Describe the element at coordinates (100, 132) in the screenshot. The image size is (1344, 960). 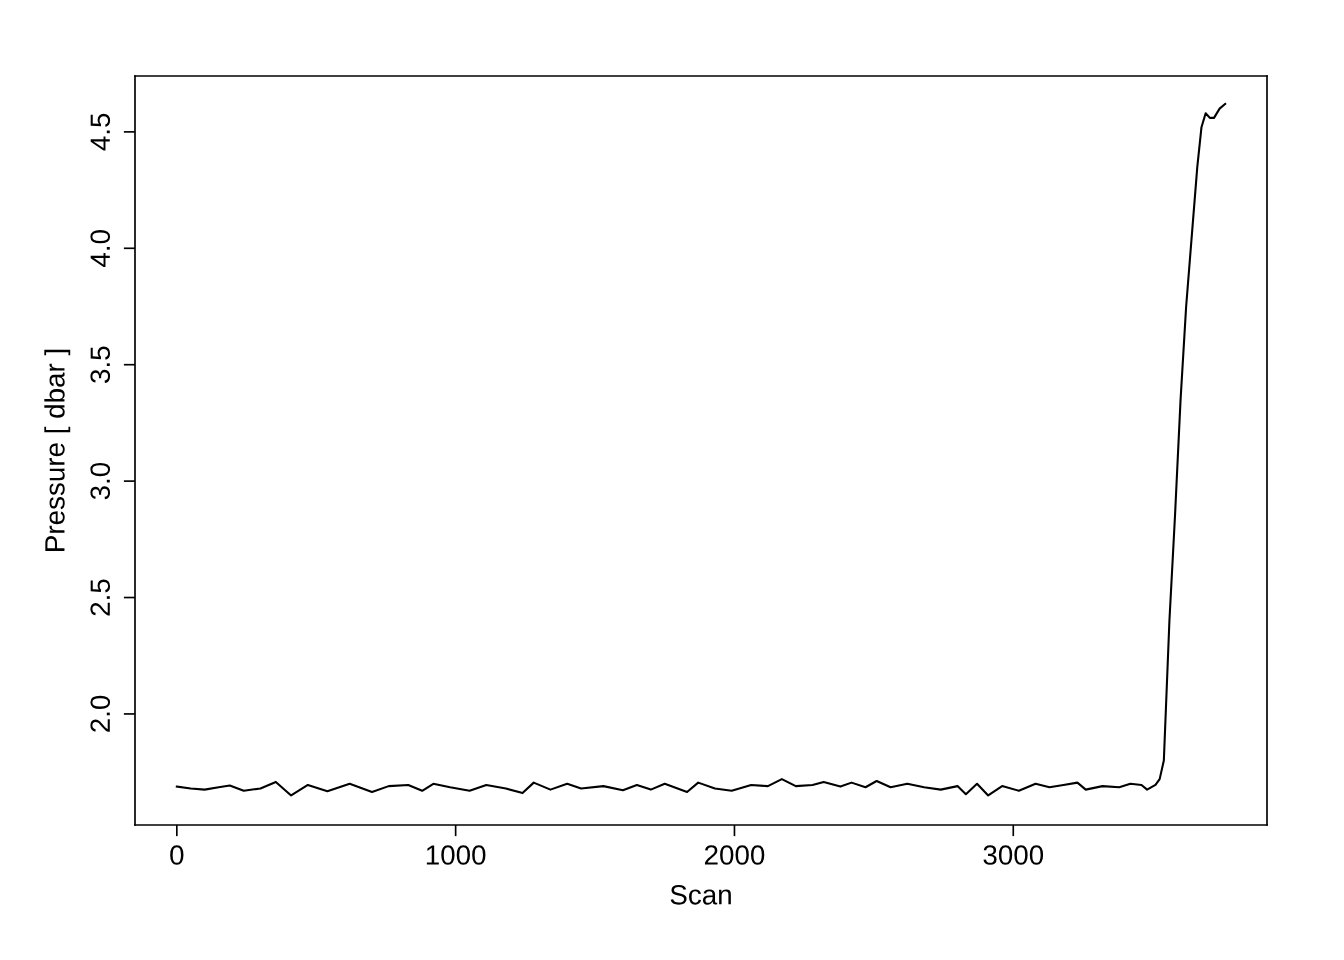
I see `y-tick-label: 4.5` at that location.